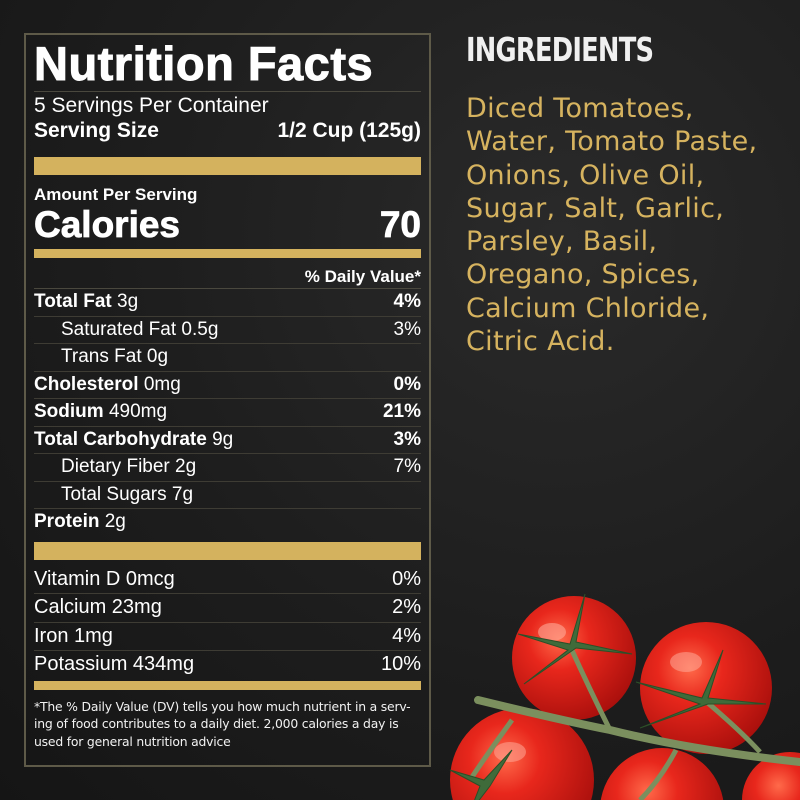 This screenshot has height=800, width=800. Describe the element at coordinates (227, 608) in the screenshot. I see `vitamin-row-calcium: Calcium 23mg 2%` at that location.